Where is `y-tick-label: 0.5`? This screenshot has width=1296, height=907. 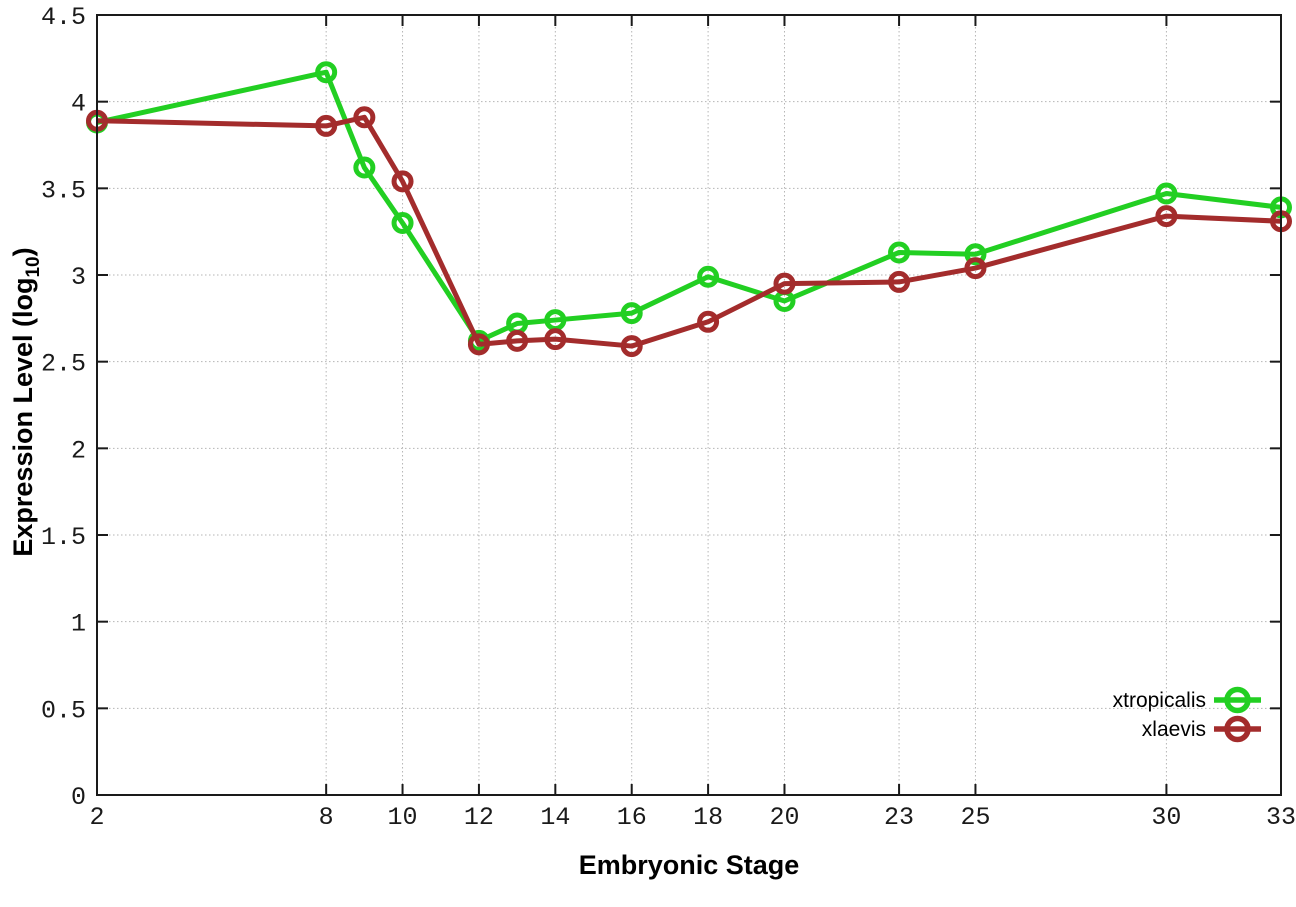 y-tick-label: 0.5 is located at coordinates (63, 710).